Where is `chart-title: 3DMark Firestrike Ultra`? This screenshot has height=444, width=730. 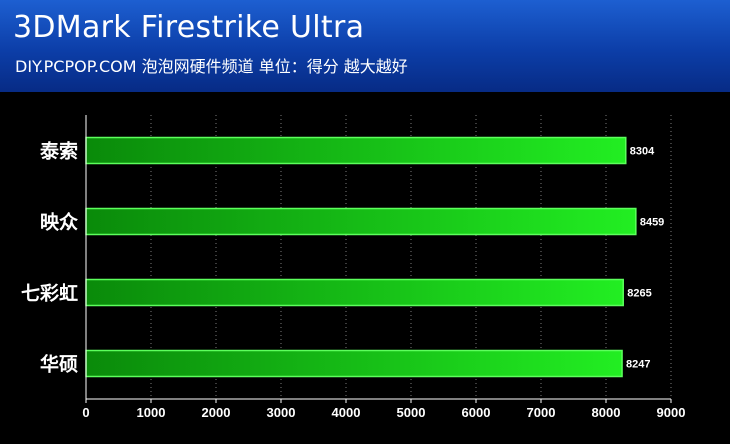 chart-title: 3DMark Firestrike Ultra is located at coordinates (189, 27).